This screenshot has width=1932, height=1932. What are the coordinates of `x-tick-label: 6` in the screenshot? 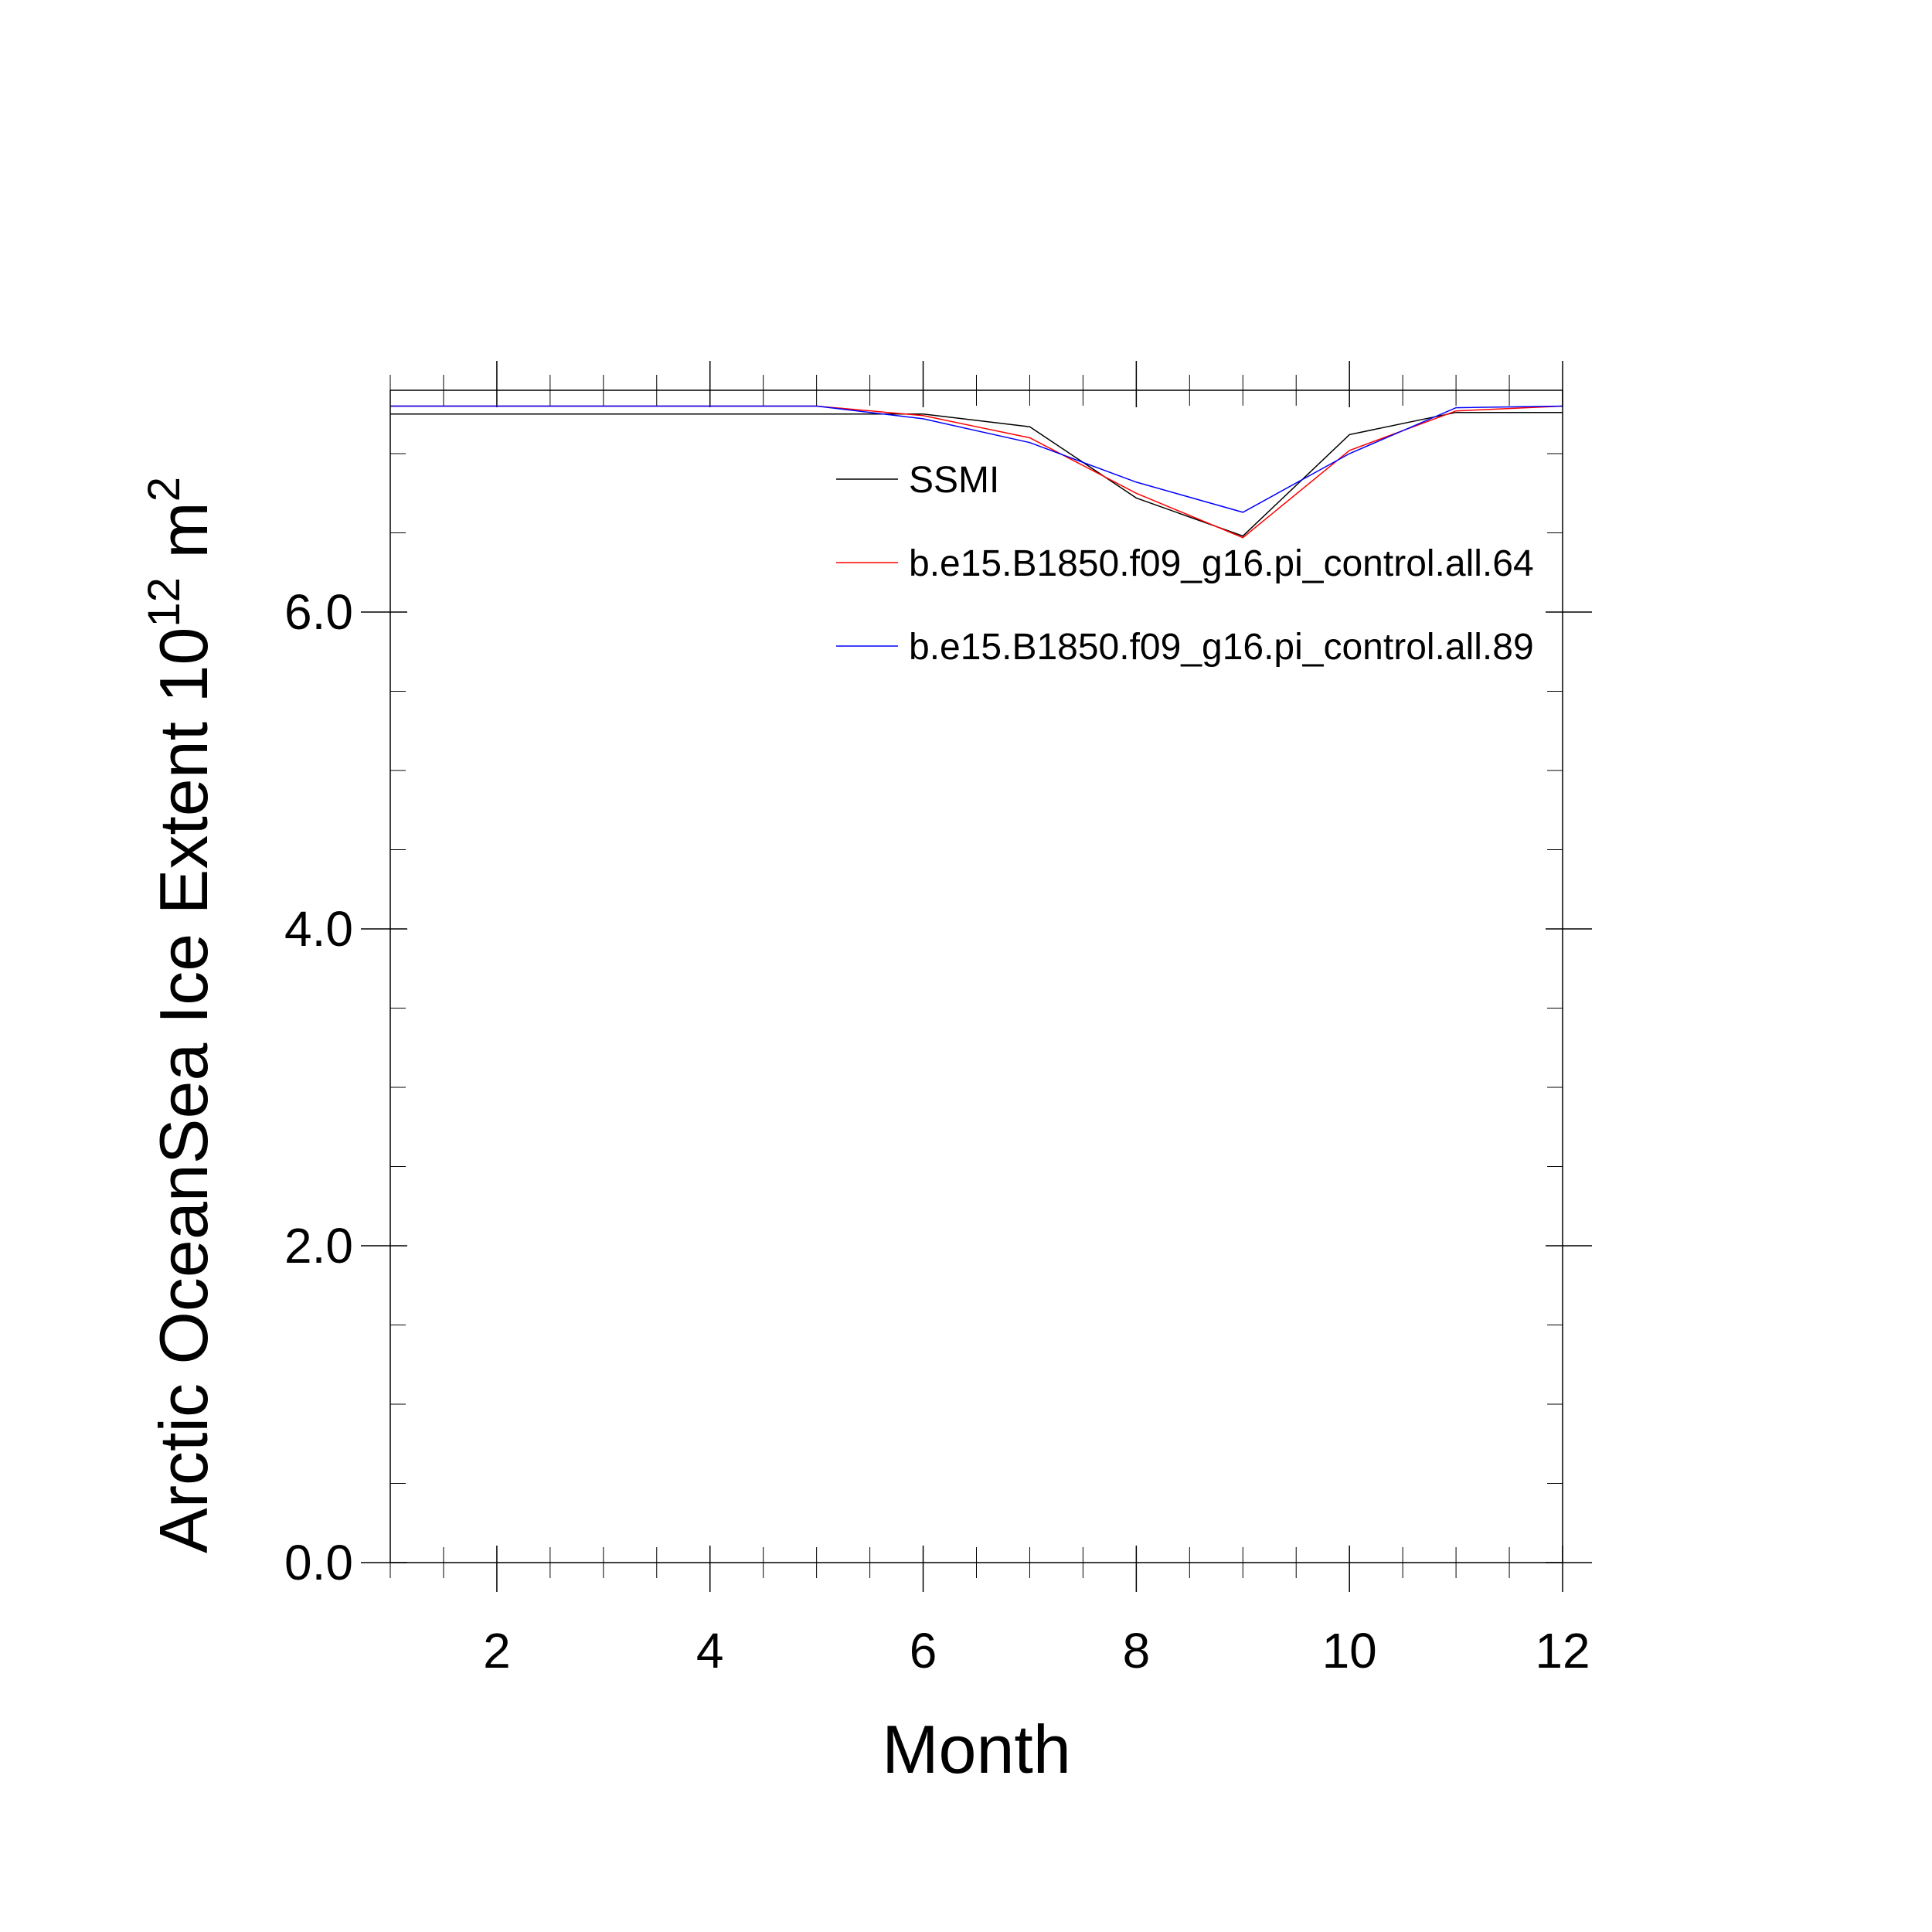 It's located at (923, 1651).